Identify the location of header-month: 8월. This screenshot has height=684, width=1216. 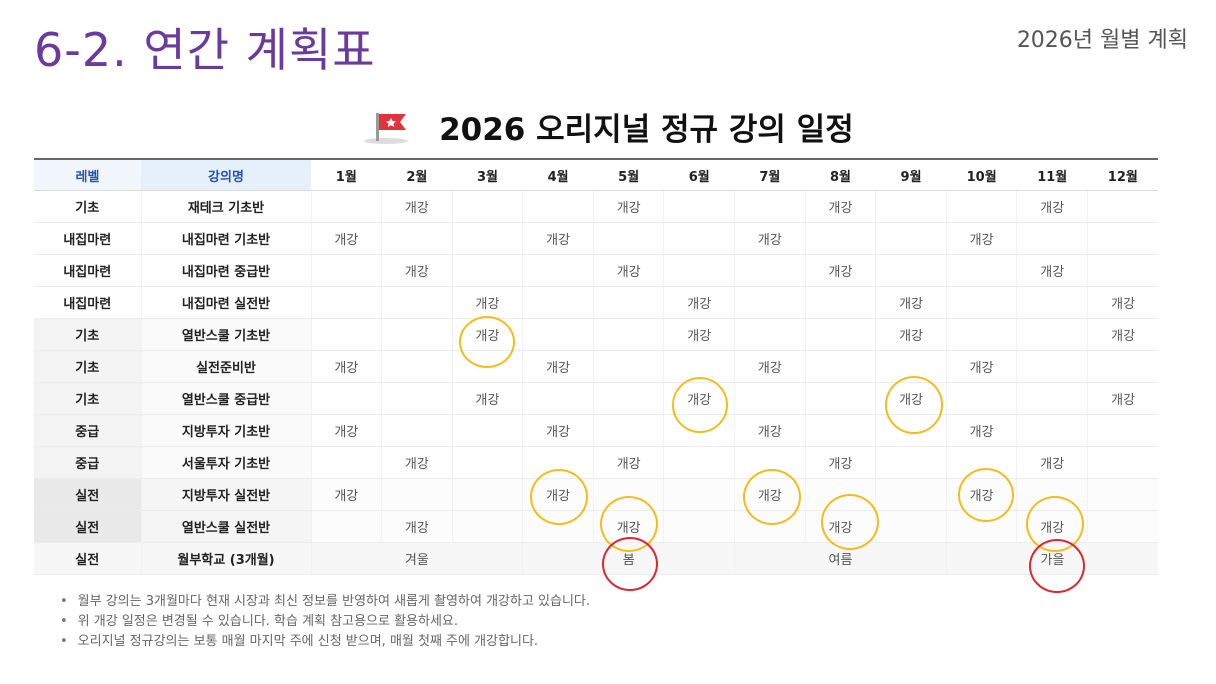
(840, 174).